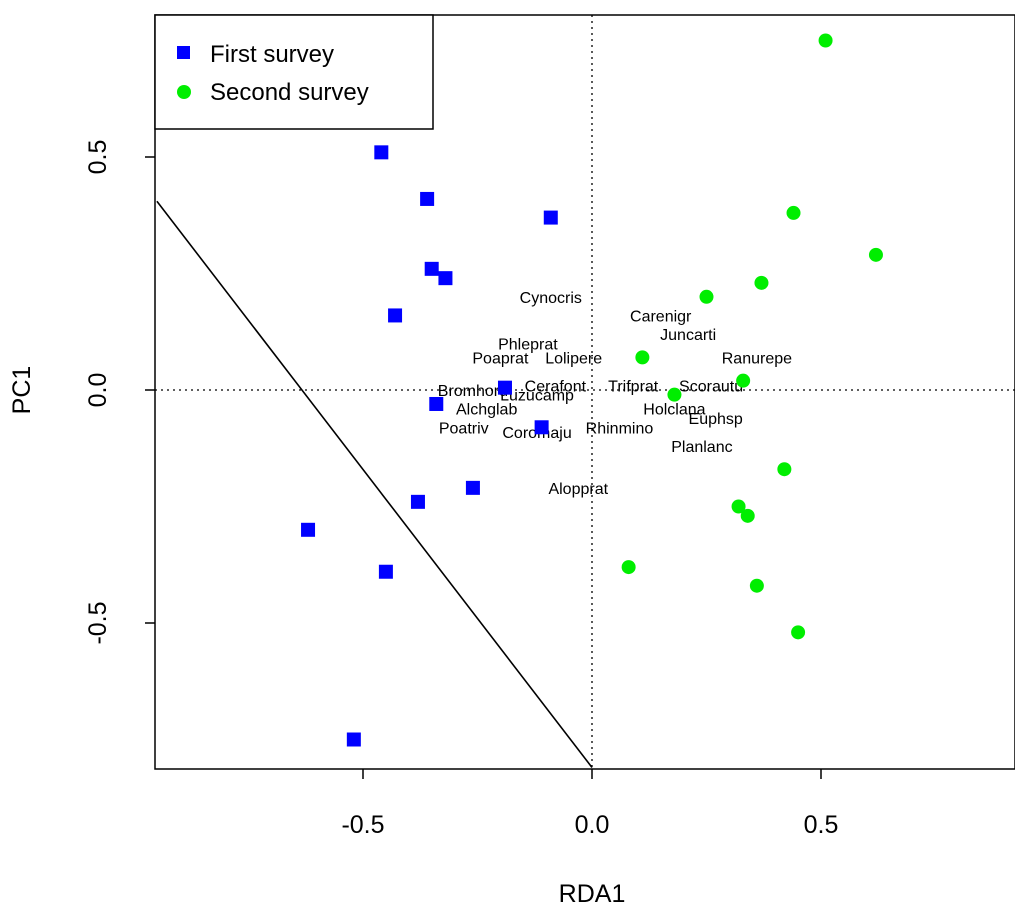 This screenshot has height=917, width=1015. What do you see at coordinates (289, 92) in the screenshot?
I see `legend-second-survey-label: Second survey` at bounding box center [289, 92].